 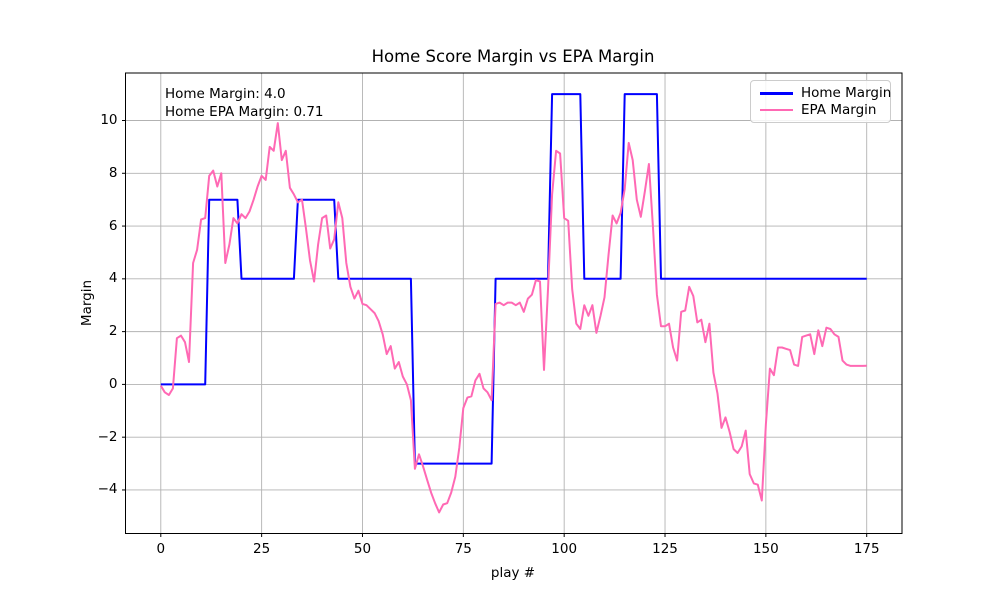 I want to click on y-axis-label: Margin, so click(x=87, y=303).